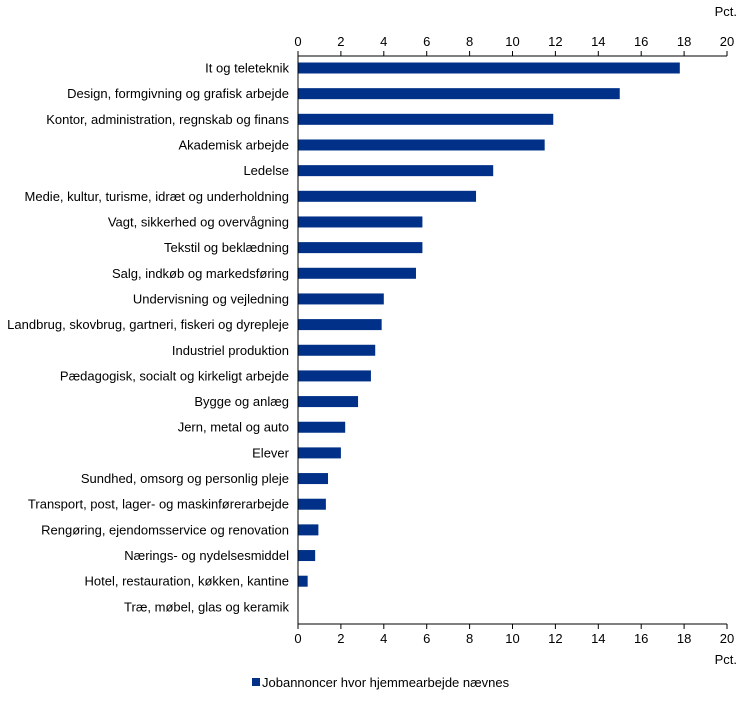 The height and width of the screenshot is (709, 745). I want to click on category-label: Træ, møbel, glas og keramik, so click(206, 606).